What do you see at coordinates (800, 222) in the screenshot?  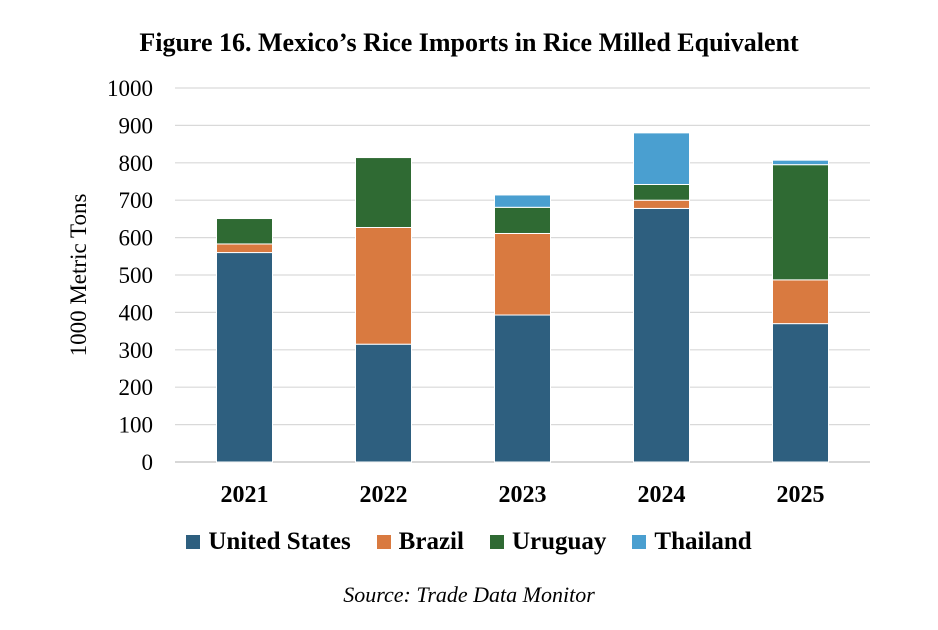 I see `bar-2025-uruguay` at bounding box center [800, 222].